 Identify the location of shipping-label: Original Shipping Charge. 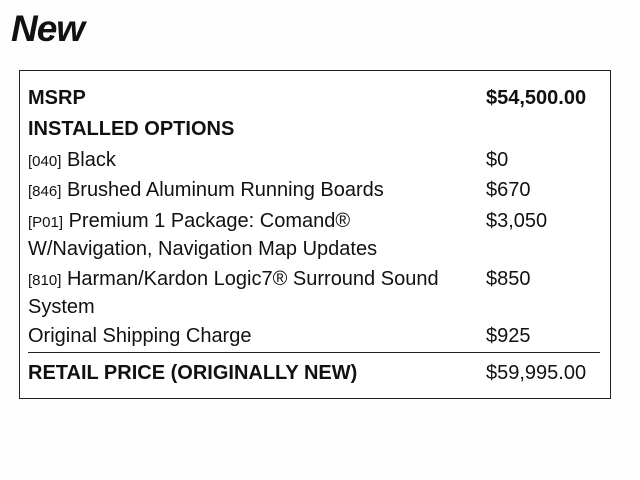
(140, 336).